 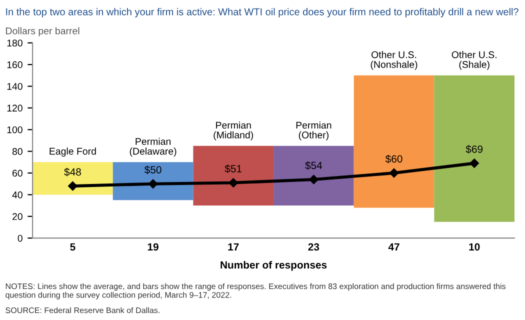 What do you see at coordinates (43, 31) in the screenshot?
I see `y-axis-title: Dollars per barrel` at bounding box center [43, 31].